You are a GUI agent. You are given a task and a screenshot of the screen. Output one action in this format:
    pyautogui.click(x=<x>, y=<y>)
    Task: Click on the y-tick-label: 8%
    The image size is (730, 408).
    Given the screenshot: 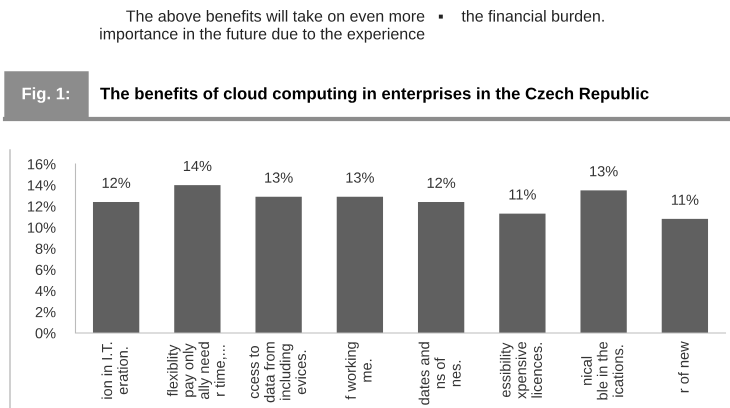 What is the action you would take?
    pyautogui.click(x=46, y=249)
    